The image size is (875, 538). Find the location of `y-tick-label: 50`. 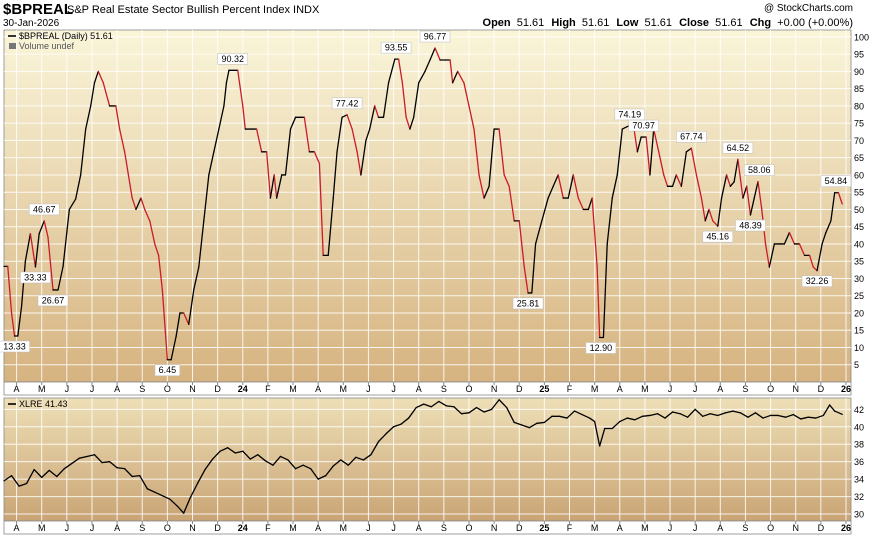

y-tick-label: 50 is located at coordinates (859, 210).